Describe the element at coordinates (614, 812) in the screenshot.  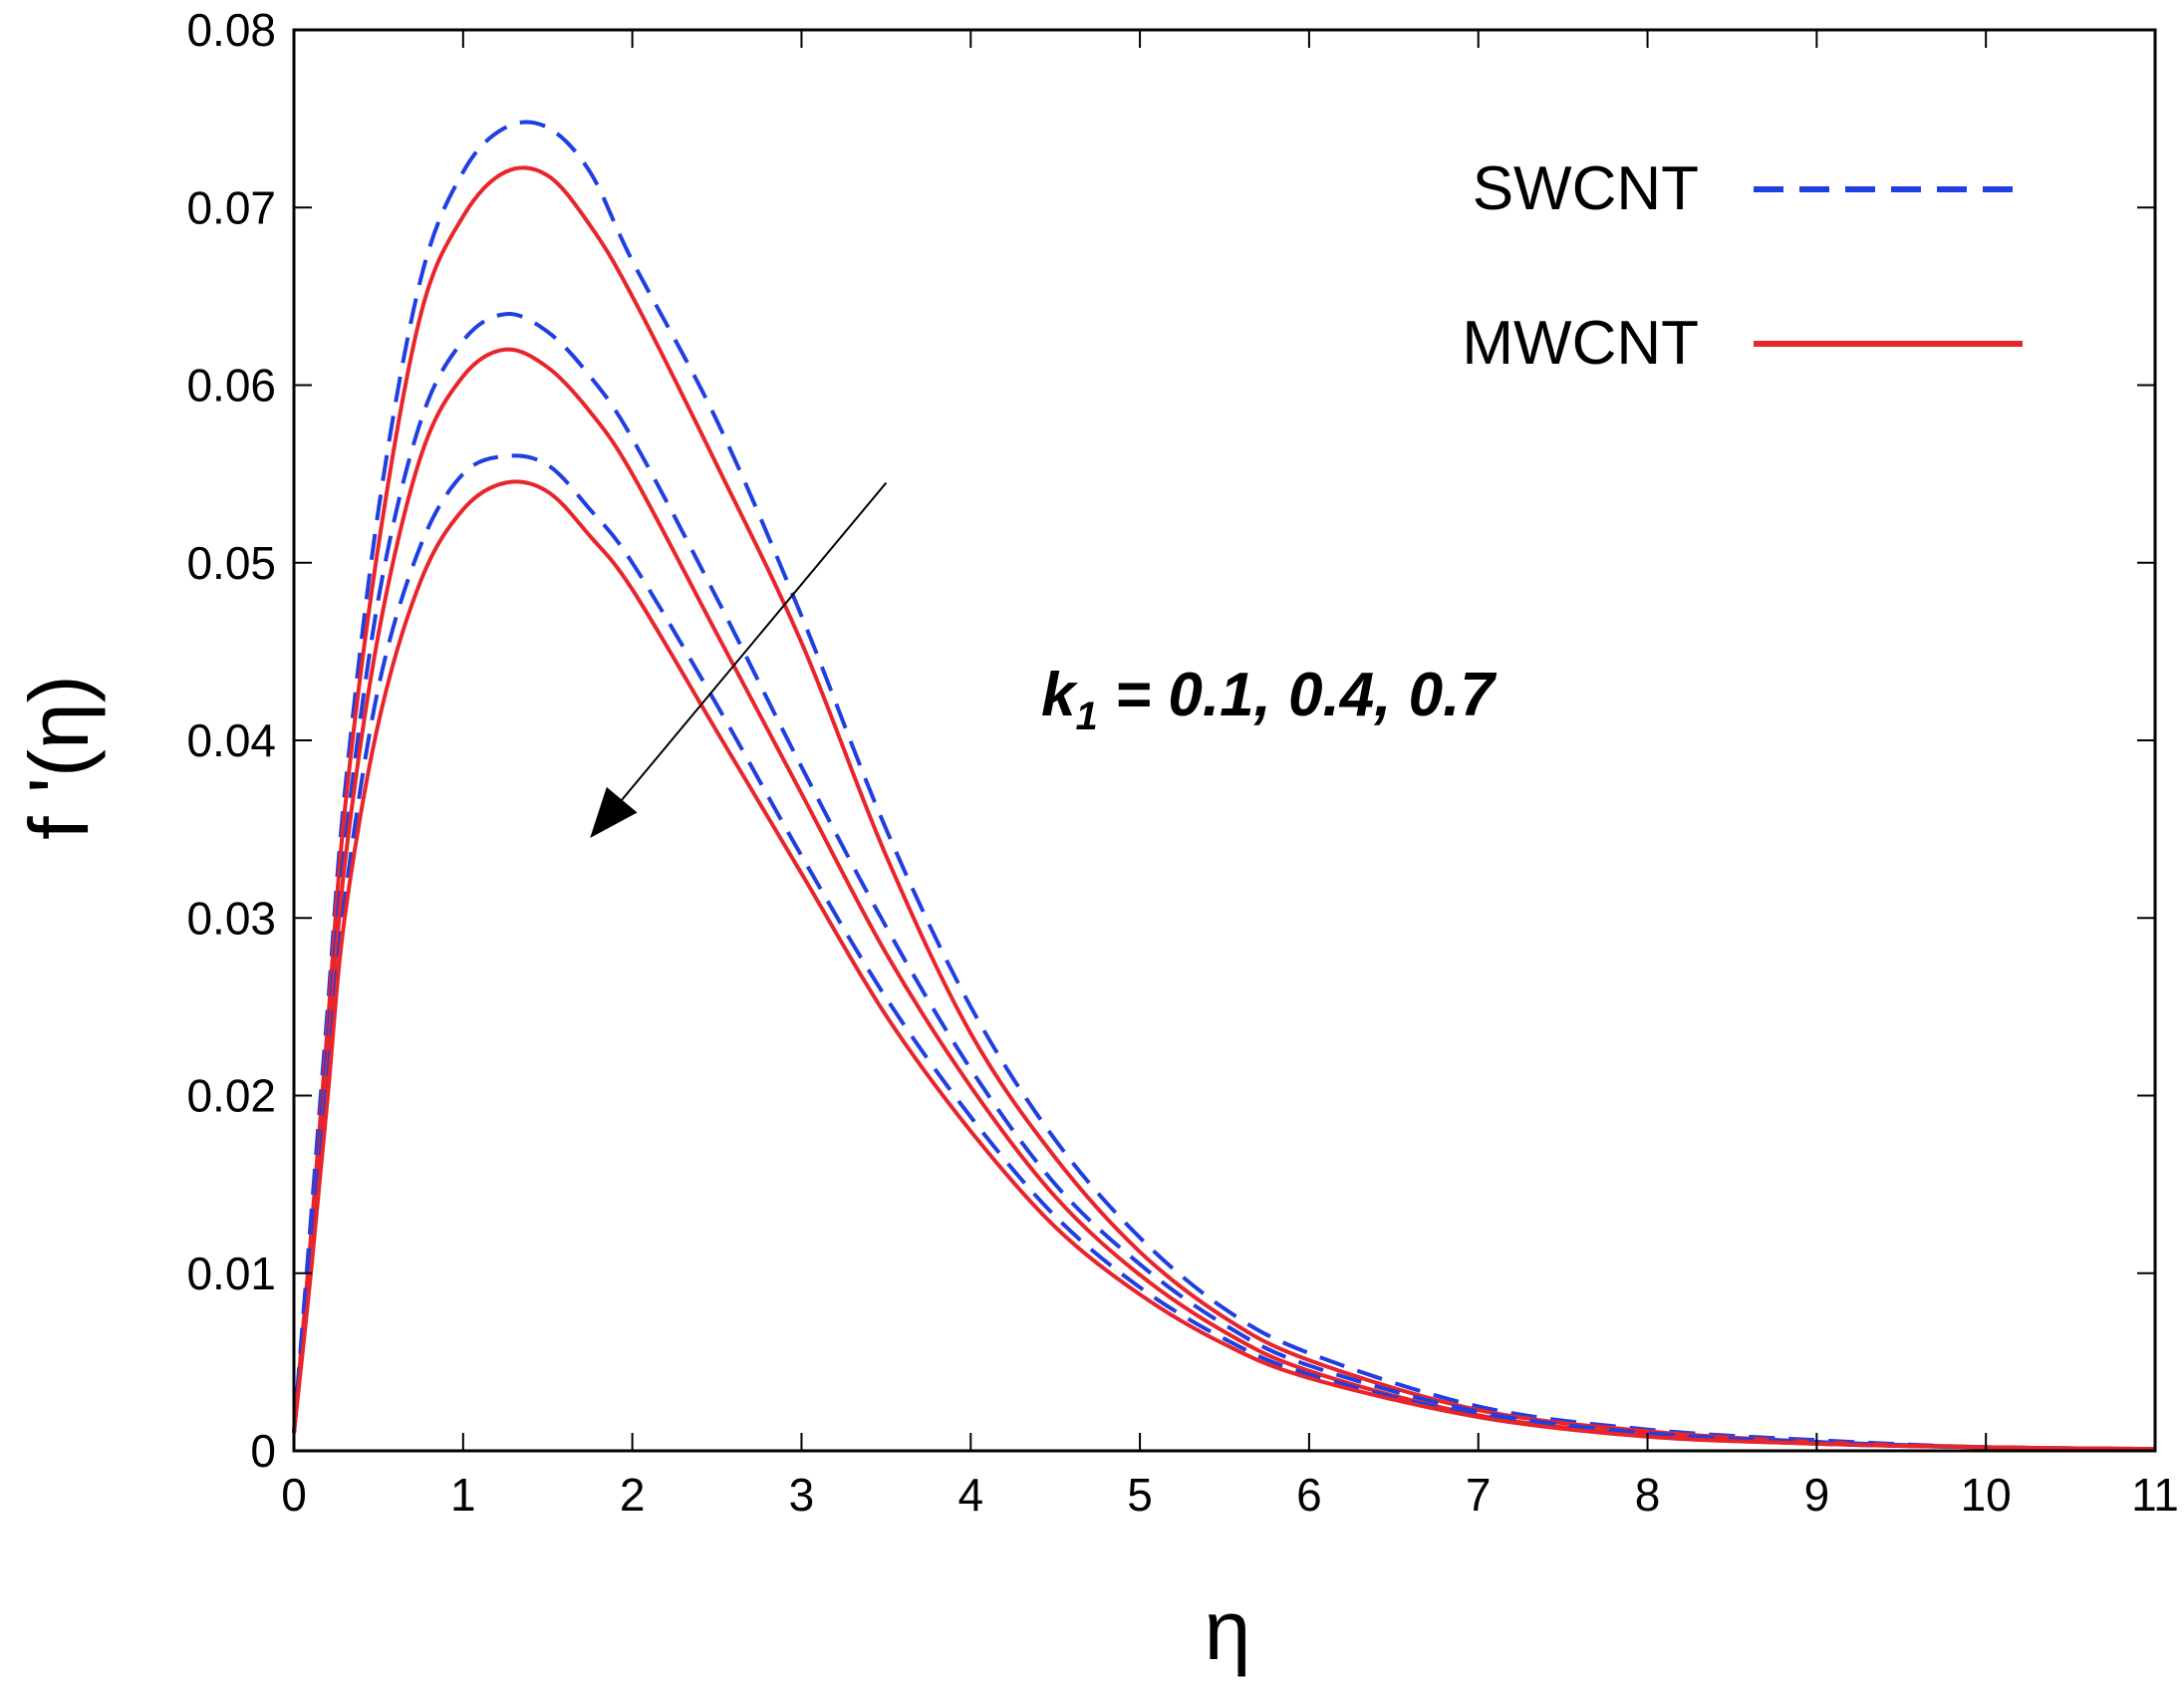
I see `annotation-arrow-head` at that location.